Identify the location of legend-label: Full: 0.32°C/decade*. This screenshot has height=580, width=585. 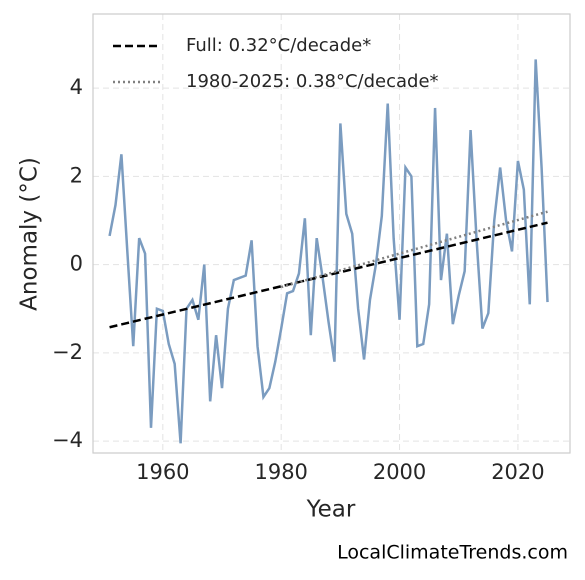
(278, 45).